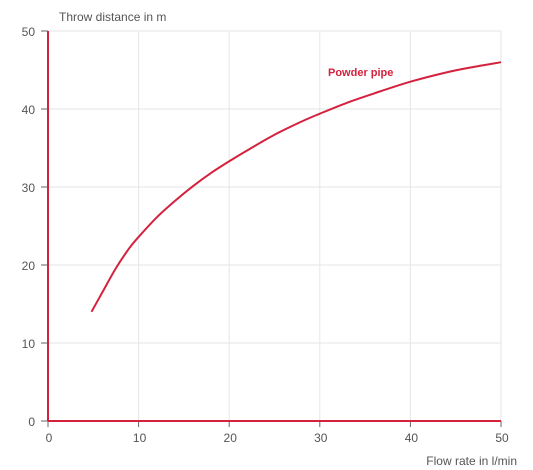 The height and width of the screenshot is (470, 533). Describe the element at coordinates (412, 438) in the screenshot. I see `x-tick-label-40: 40` at that location.